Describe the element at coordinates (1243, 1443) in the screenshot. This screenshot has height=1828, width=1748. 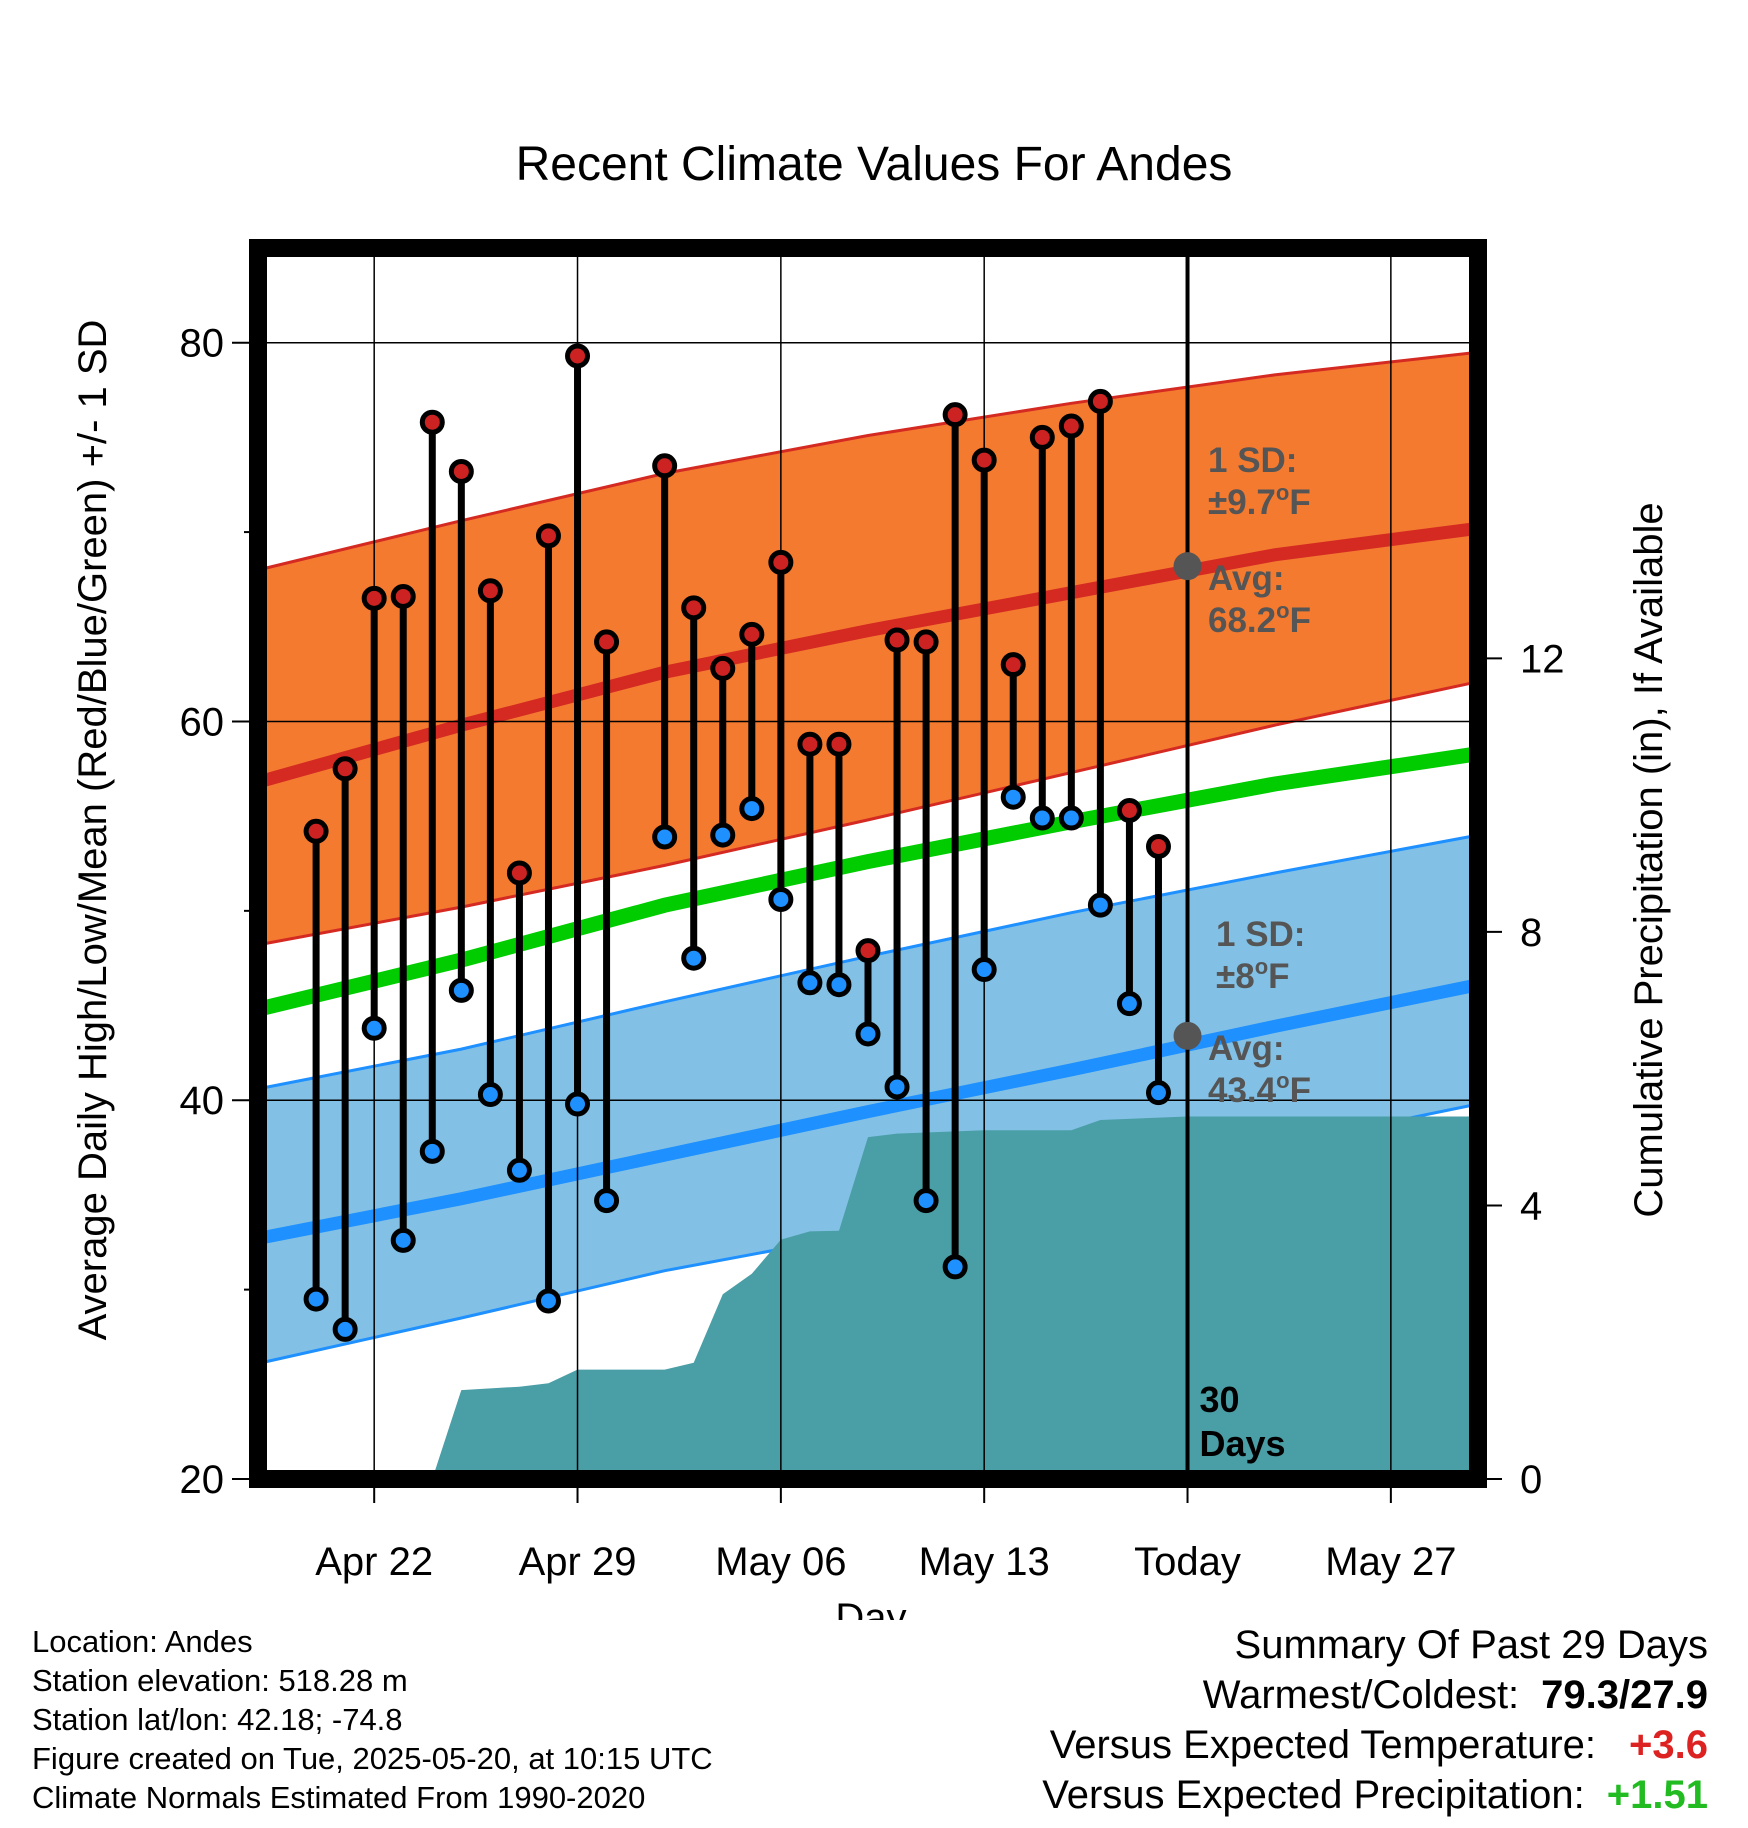
I see `days-label-line2: Days` at that location.